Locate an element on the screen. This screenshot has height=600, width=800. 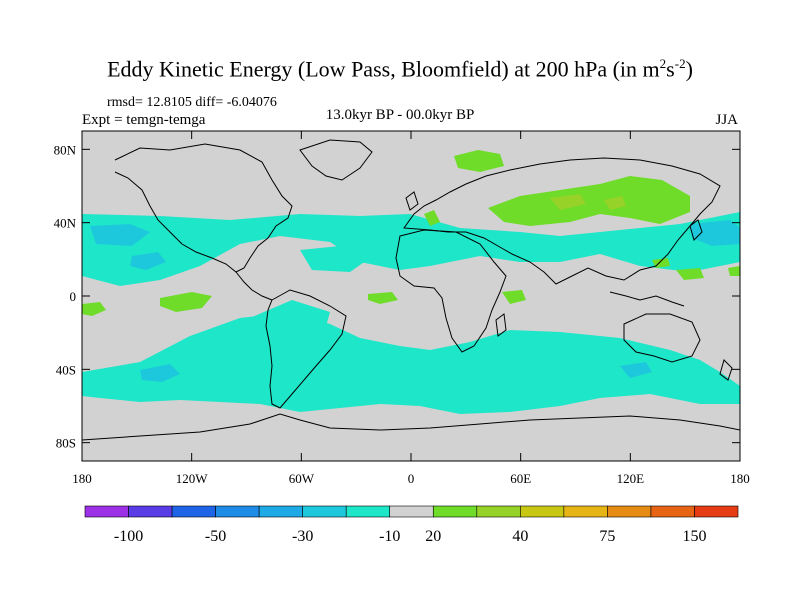
tropical-atlantic-patch is located at coordinates (335, 259).